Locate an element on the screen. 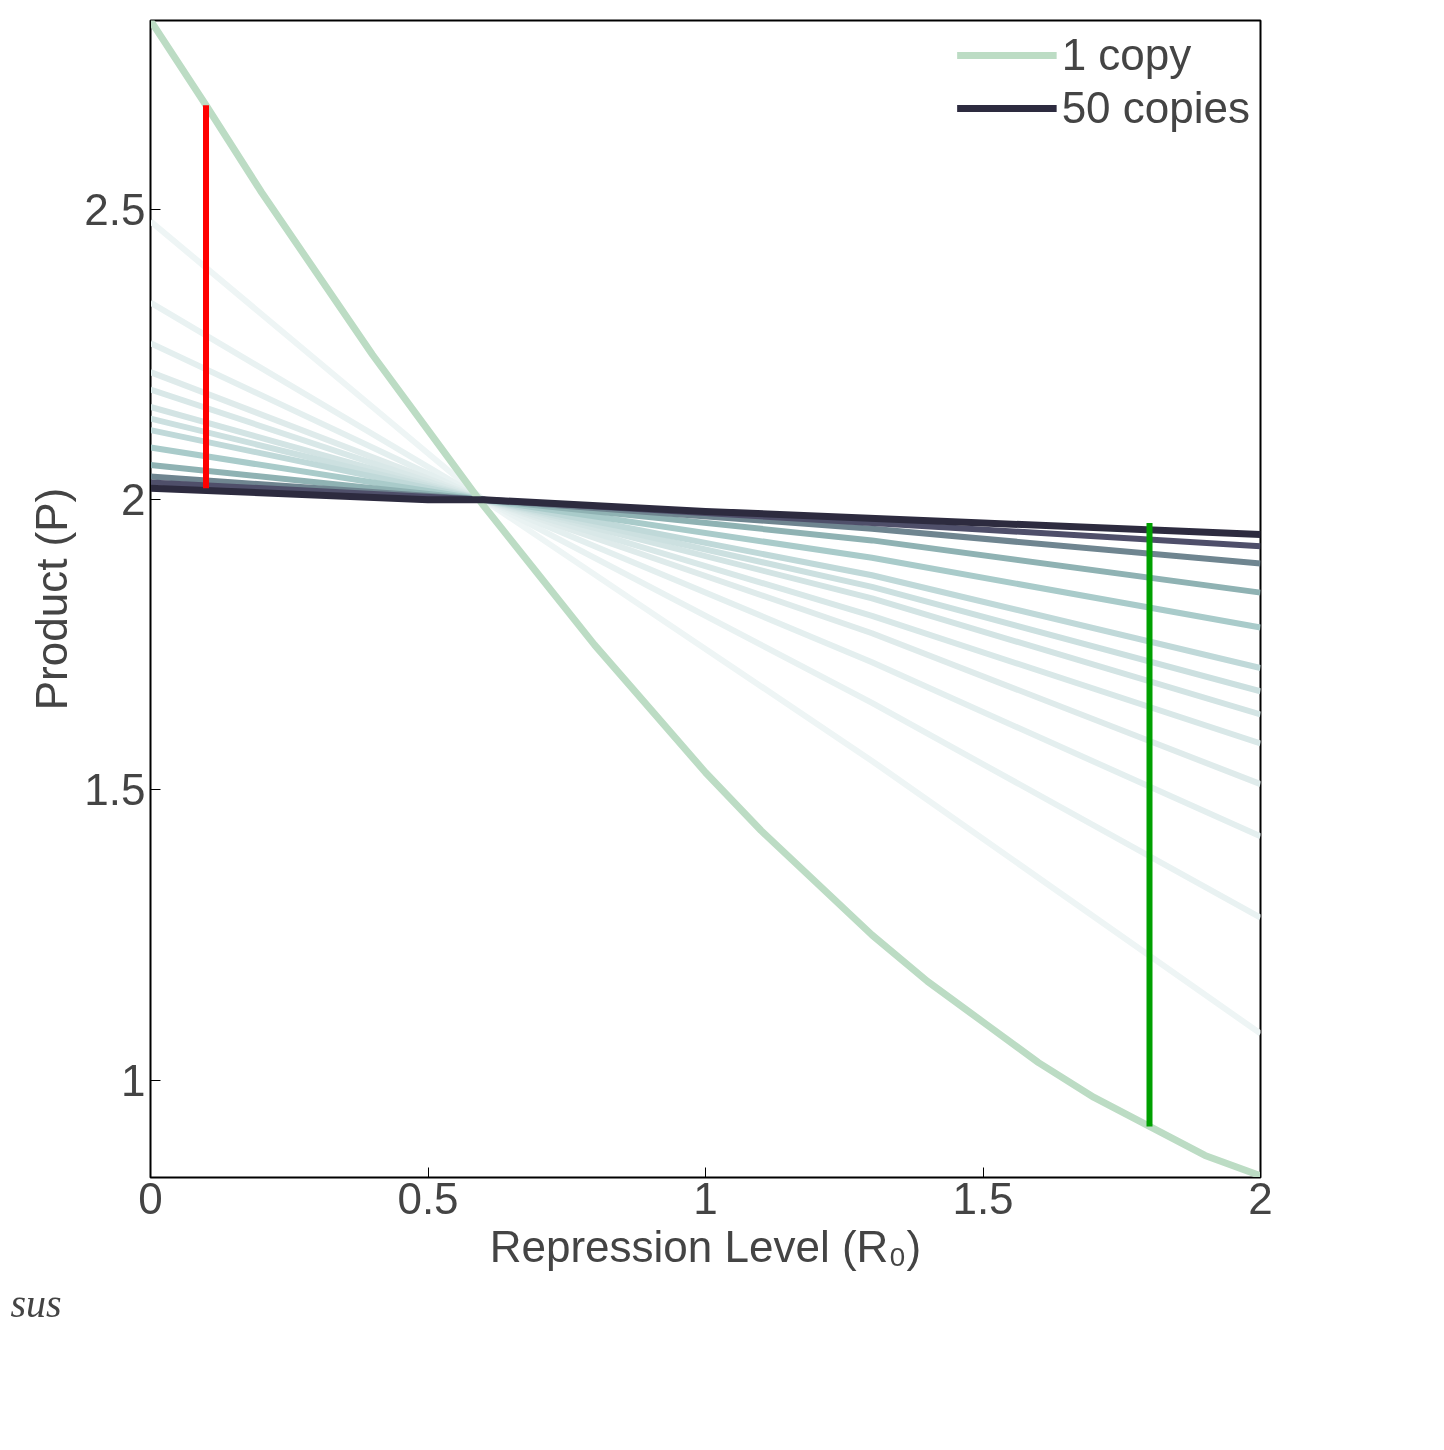 The height and width of the screenshot is (1450, 1444). y-tick-label: 1.5 is located at coordinates (115, 790).